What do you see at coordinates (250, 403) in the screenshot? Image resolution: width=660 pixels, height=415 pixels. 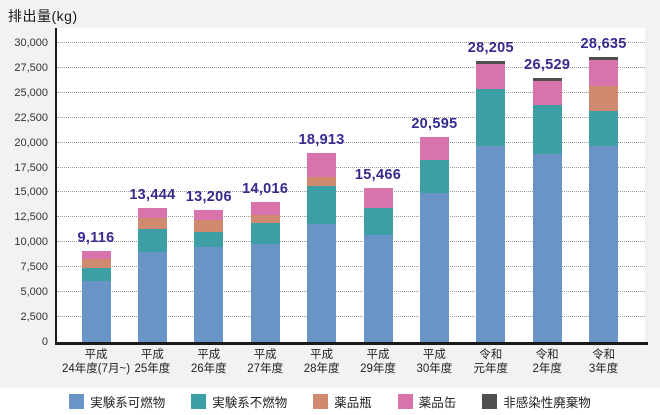 I see `legend-label: 実験系不燃物` at bounding box center [250, 403].